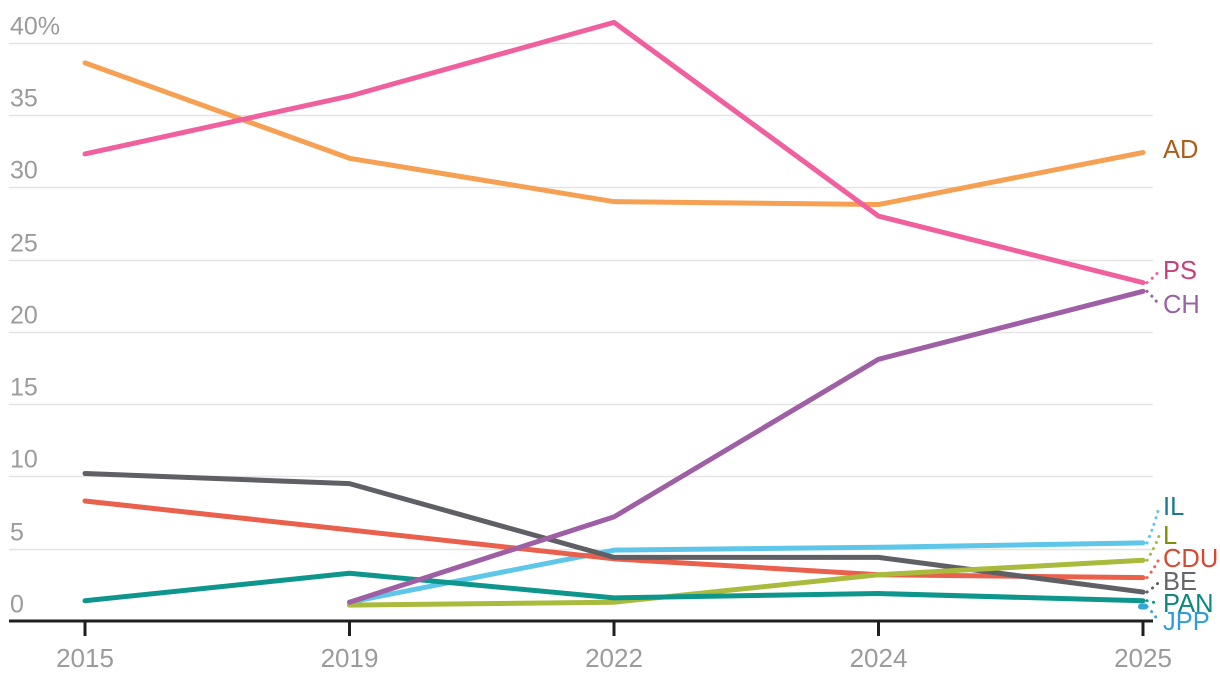 The image size is (1220, 682). I want to click on x-axis-tick-label: 2024, so click(879, 658).